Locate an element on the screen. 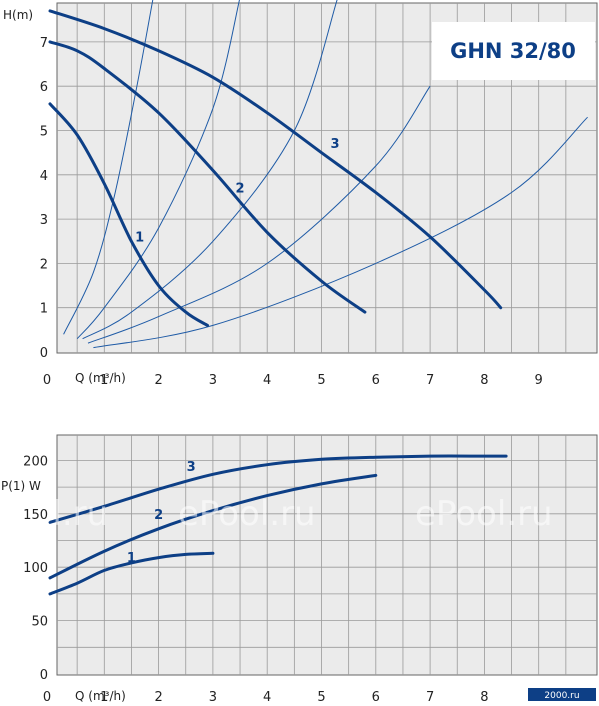 The width and height of the screenshot is (599, 706). y-tick-label: 50 is located at coordinates (39, 622).